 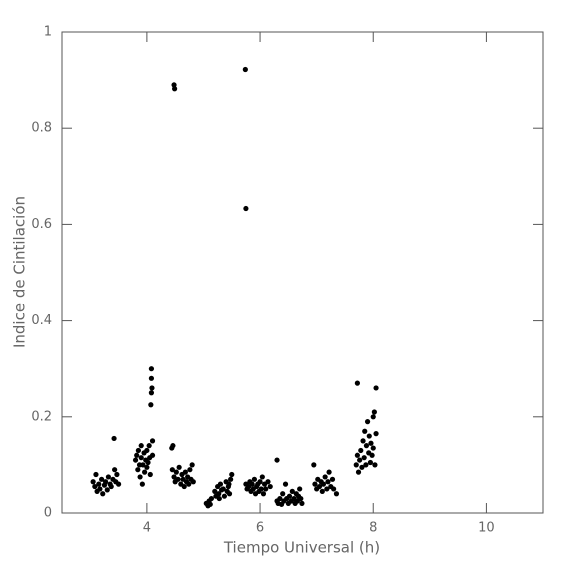 What do you see at coordinates (260, 528) in the screenshot?
I see `x-tick-label: 6` at bounding box center [260, 528].